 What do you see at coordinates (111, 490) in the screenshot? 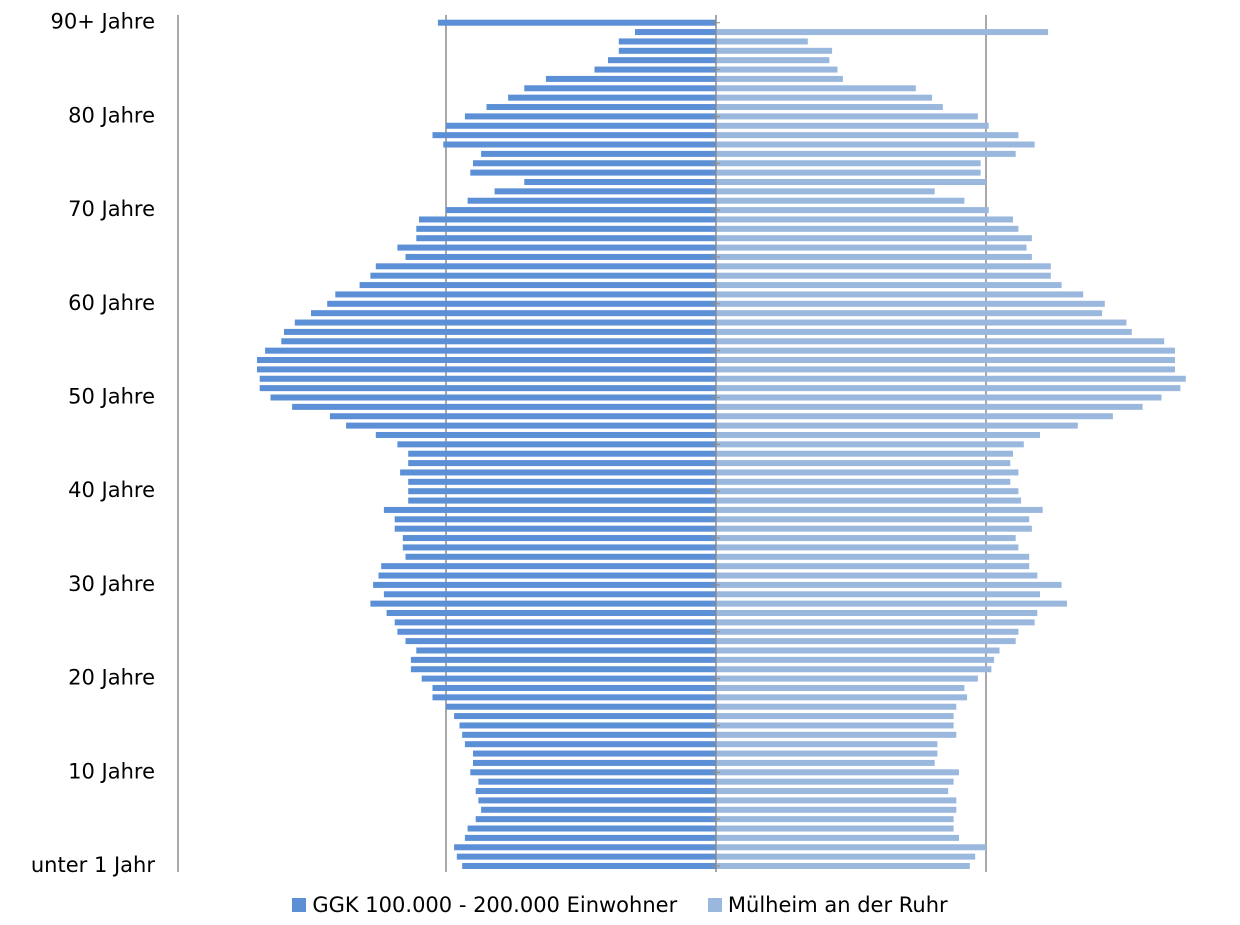
I see `y-tick-label: 40 Jahre` at bounding box center [111, 490].